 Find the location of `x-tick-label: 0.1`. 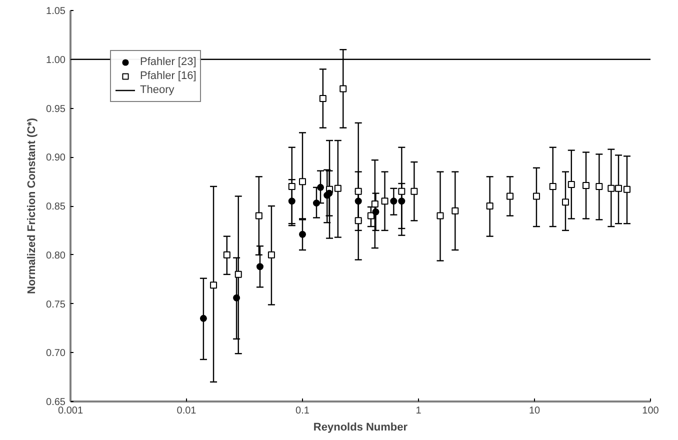

x-tick-label: 0.1 is located at coordinates (303, 411).